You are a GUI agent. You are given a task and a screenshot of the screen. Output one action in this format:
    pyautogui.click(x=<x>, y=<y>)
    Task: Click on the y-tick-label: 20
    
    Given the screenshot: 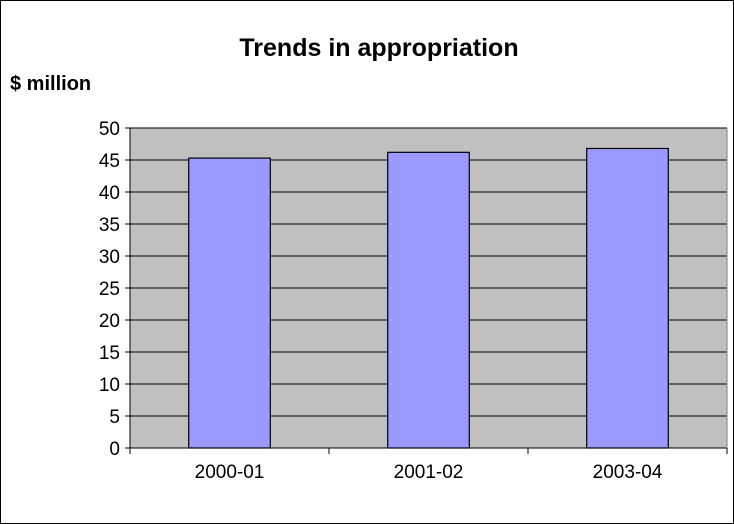 What is the action you would take?
    pyautogui.click(x=109, y=321)
    